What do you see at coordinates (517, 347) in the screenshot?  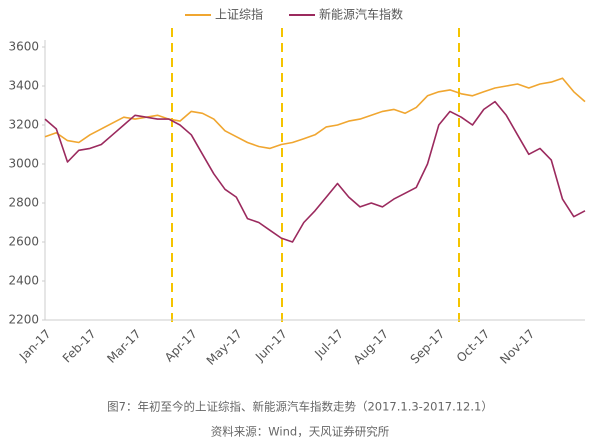 I see `x-tick-label: Nov-17` at bounding box center [517, 347].